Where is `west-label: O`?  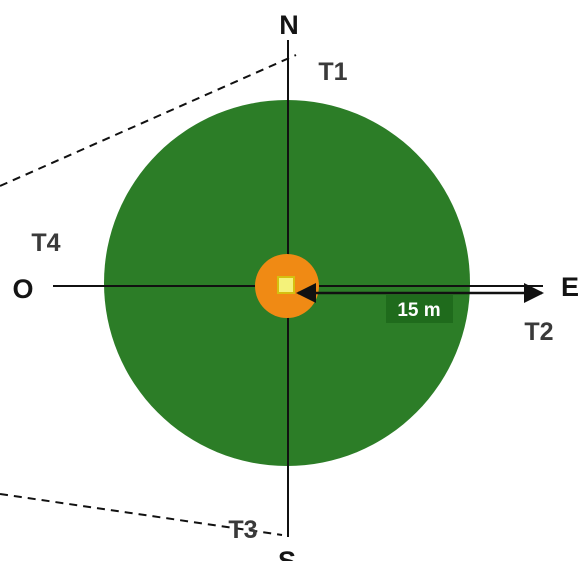 west-label: O is located at coordinates (22, 289).